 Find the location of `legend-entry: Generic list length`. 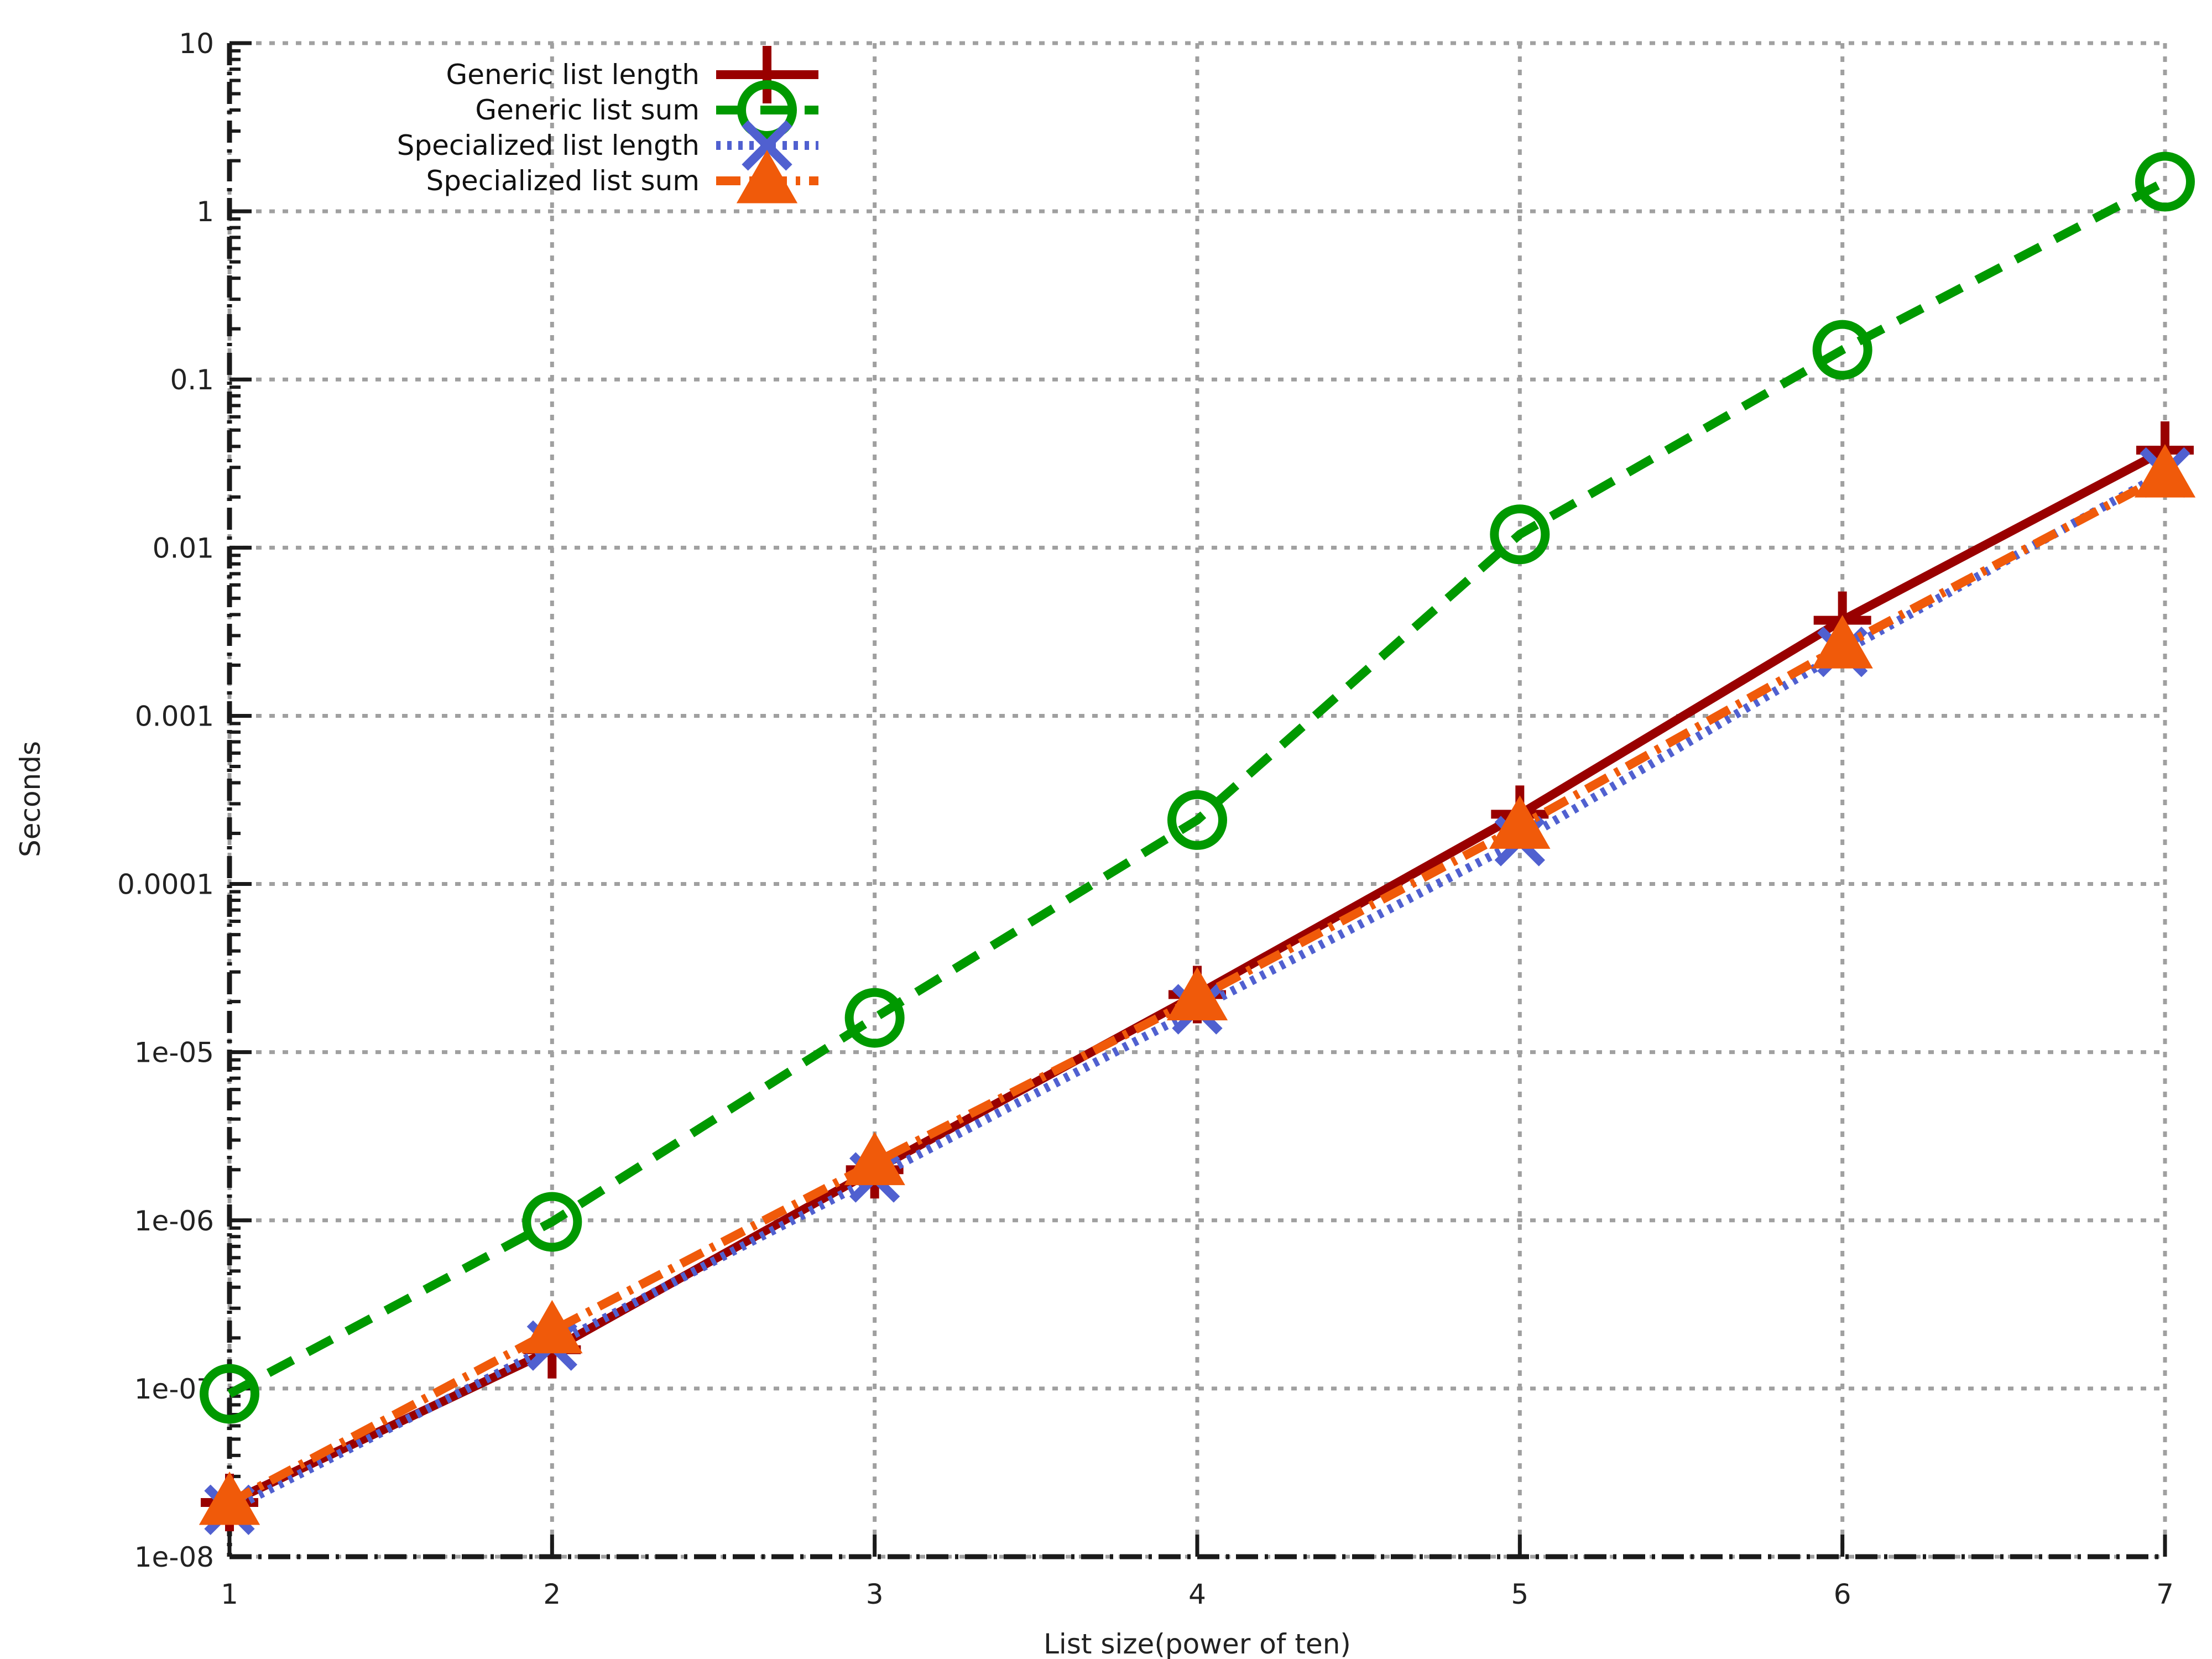

legend-entry: Generic list length is located at coordinates (632, 74).